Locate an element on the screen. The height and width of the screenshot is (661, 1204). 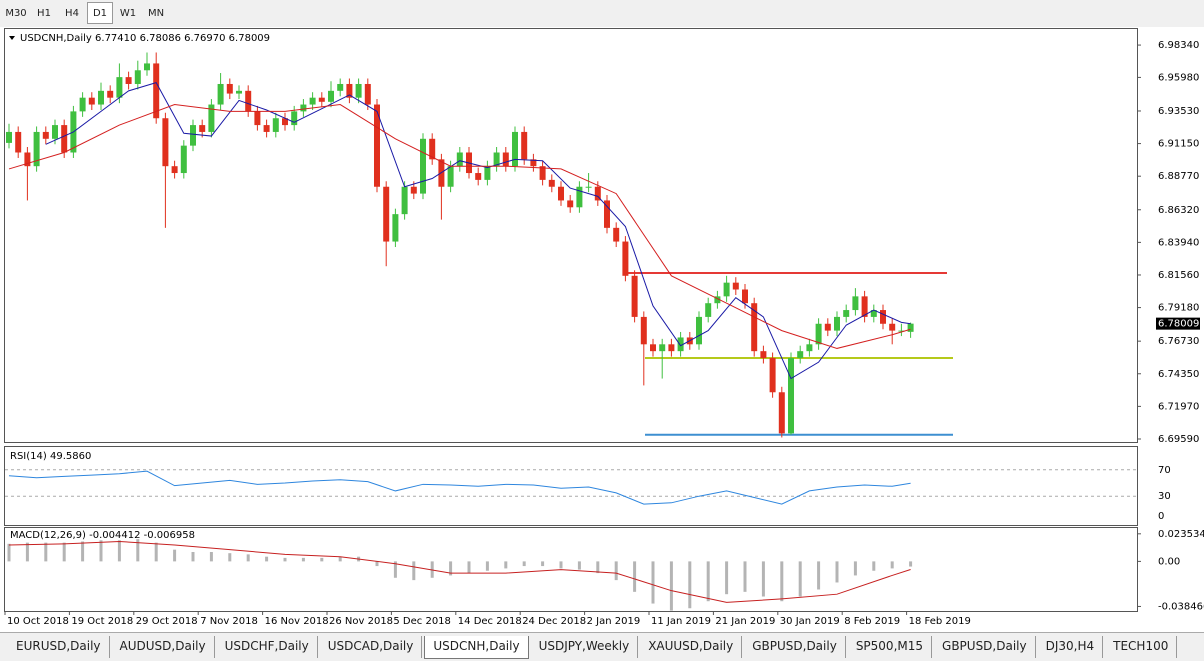
chart-tab: USDJPY,Weekly is located at coordinates (585, 647).